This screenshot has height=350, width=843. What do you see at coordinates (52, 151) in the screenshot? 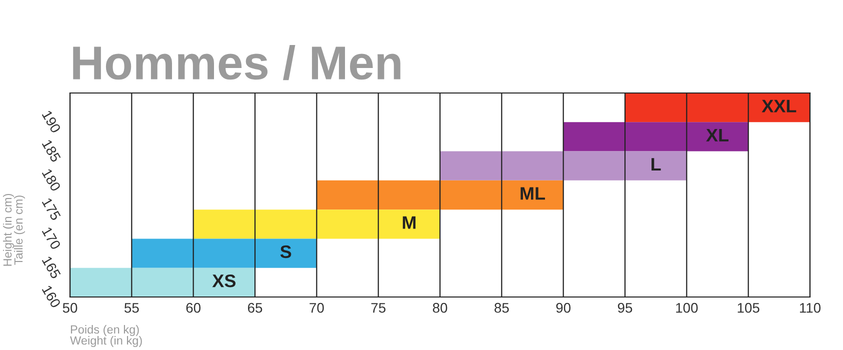
I see `y-tick-label: 185` at bounding box center [52, 151].